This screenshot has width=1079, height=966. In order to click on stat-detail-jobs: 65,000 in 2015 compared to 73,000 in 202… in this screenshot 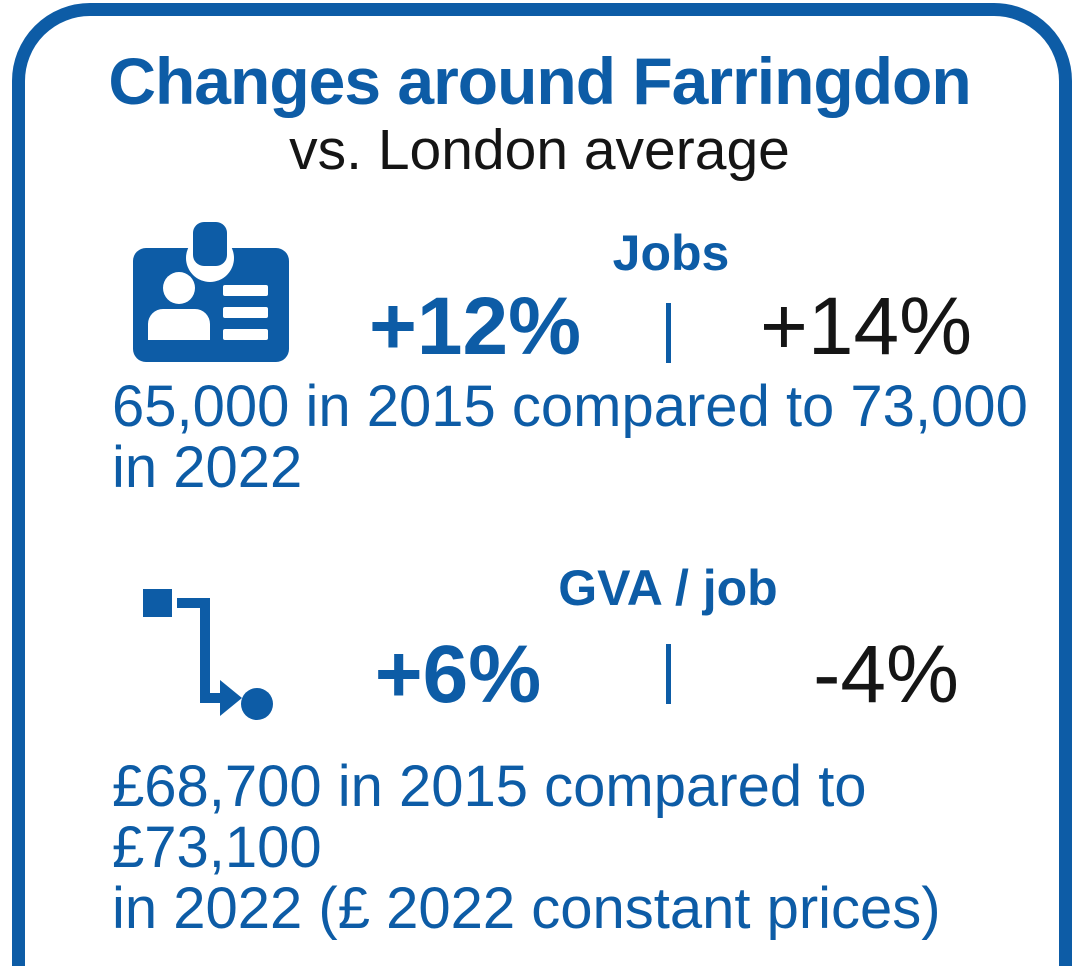, I will do `click(570, 437)`.